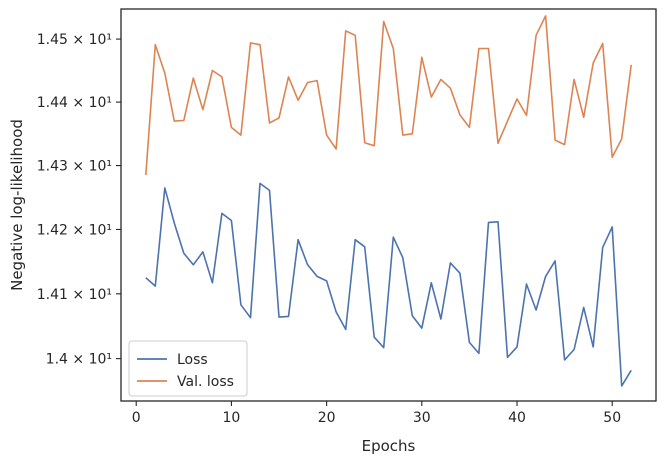 This screenshot has width=667, height=463. Describe the element at coordinates (74, 167) in the screenshot. I see `y-tick-label: 1.43 × 10¹` at that location.